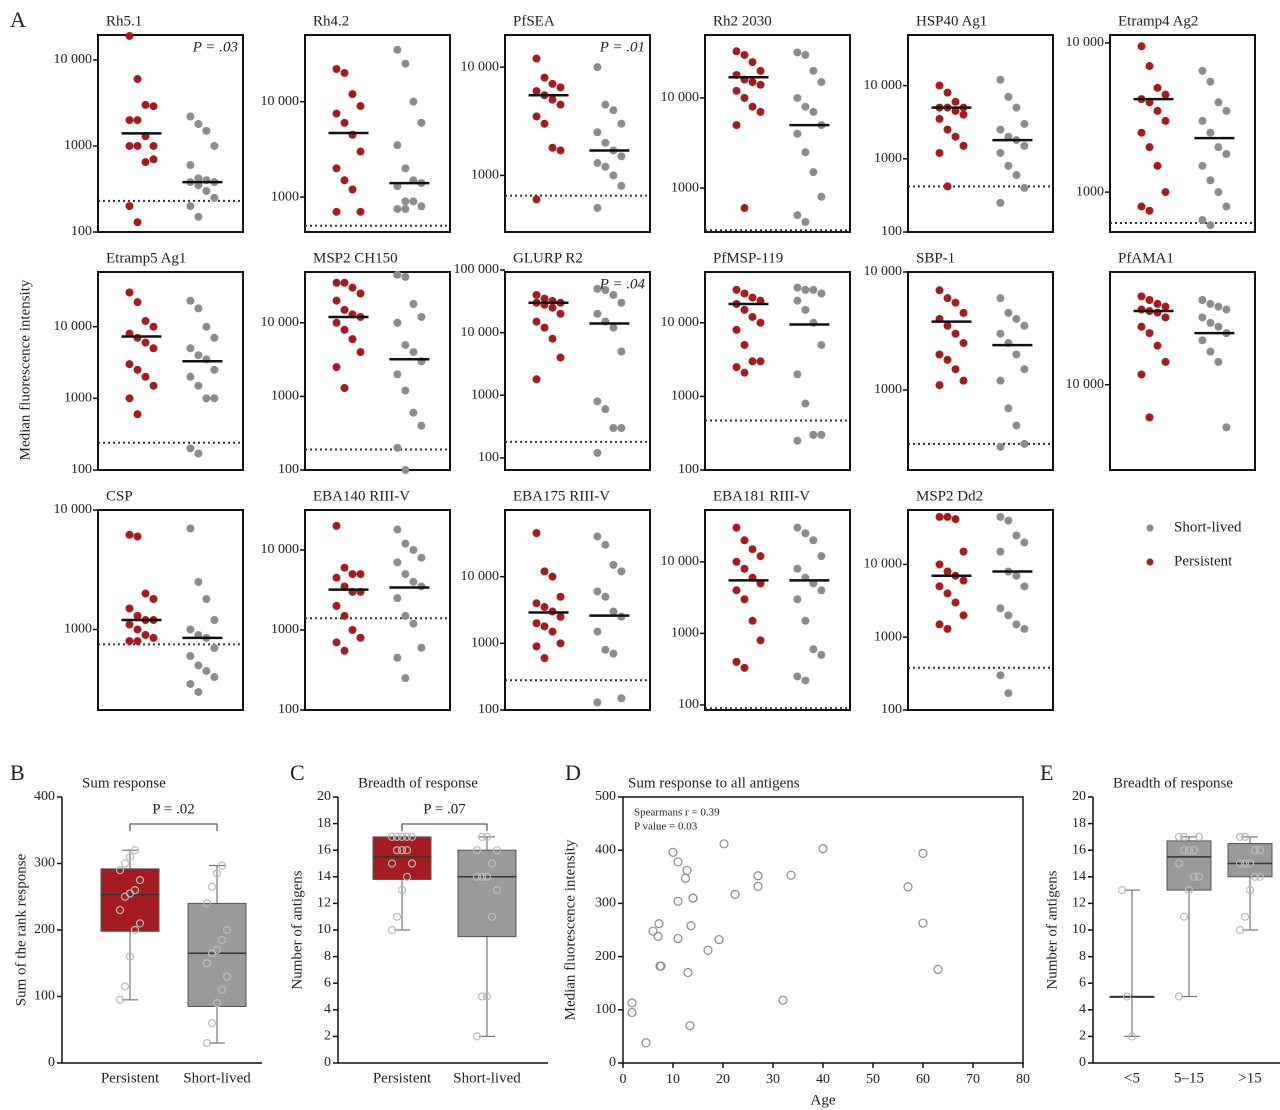 This screenshot has height=1110, width=1280. I want to click on panel-title: EBA140 RIII-V, so click(361, 496).